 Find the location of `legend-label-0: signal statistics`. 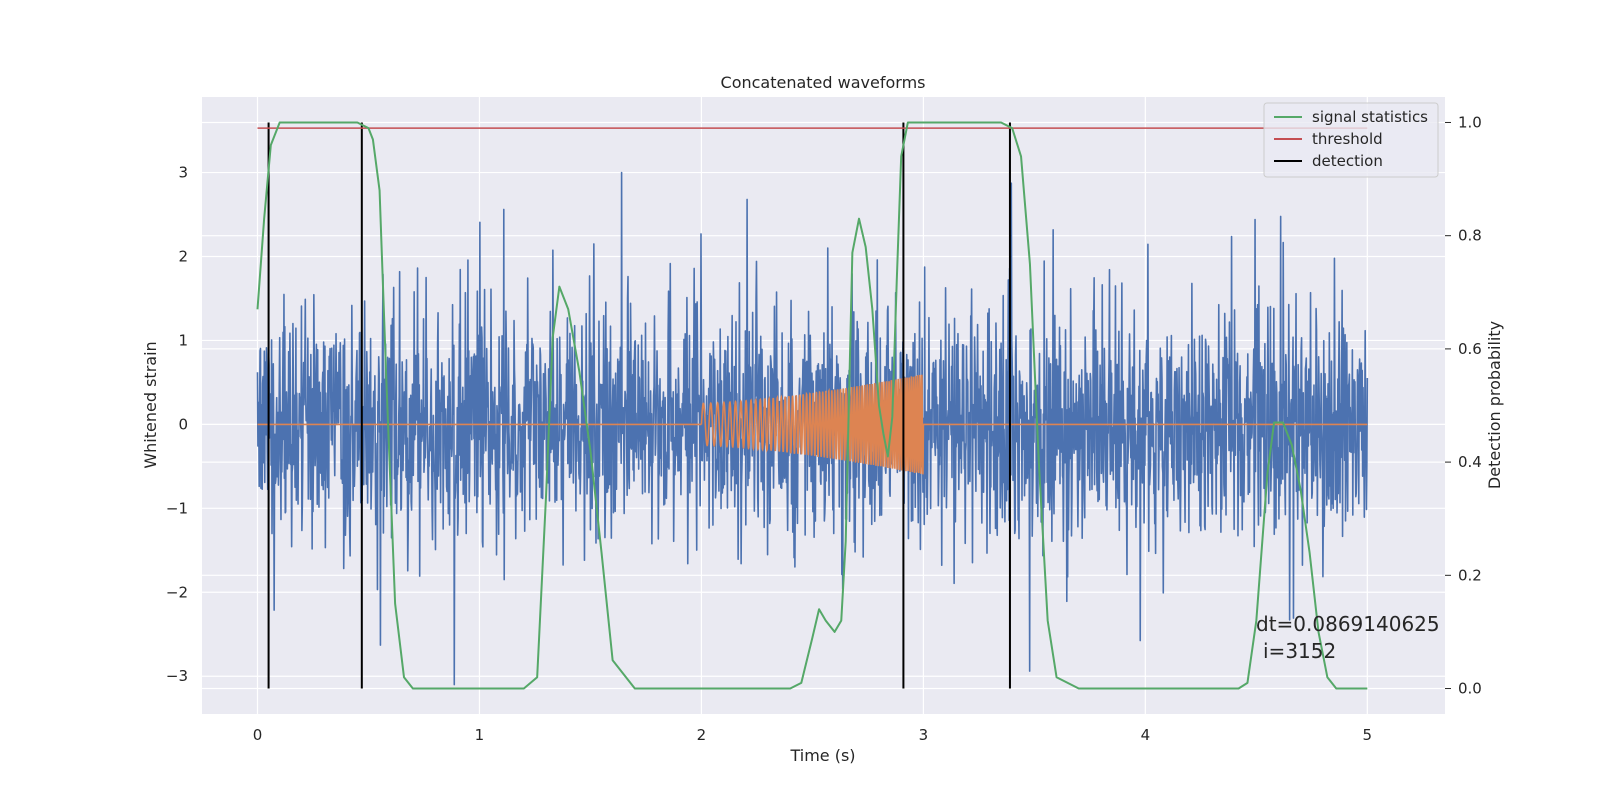

legend-label-0: signal statistics is located at coordinates (1370, 117).